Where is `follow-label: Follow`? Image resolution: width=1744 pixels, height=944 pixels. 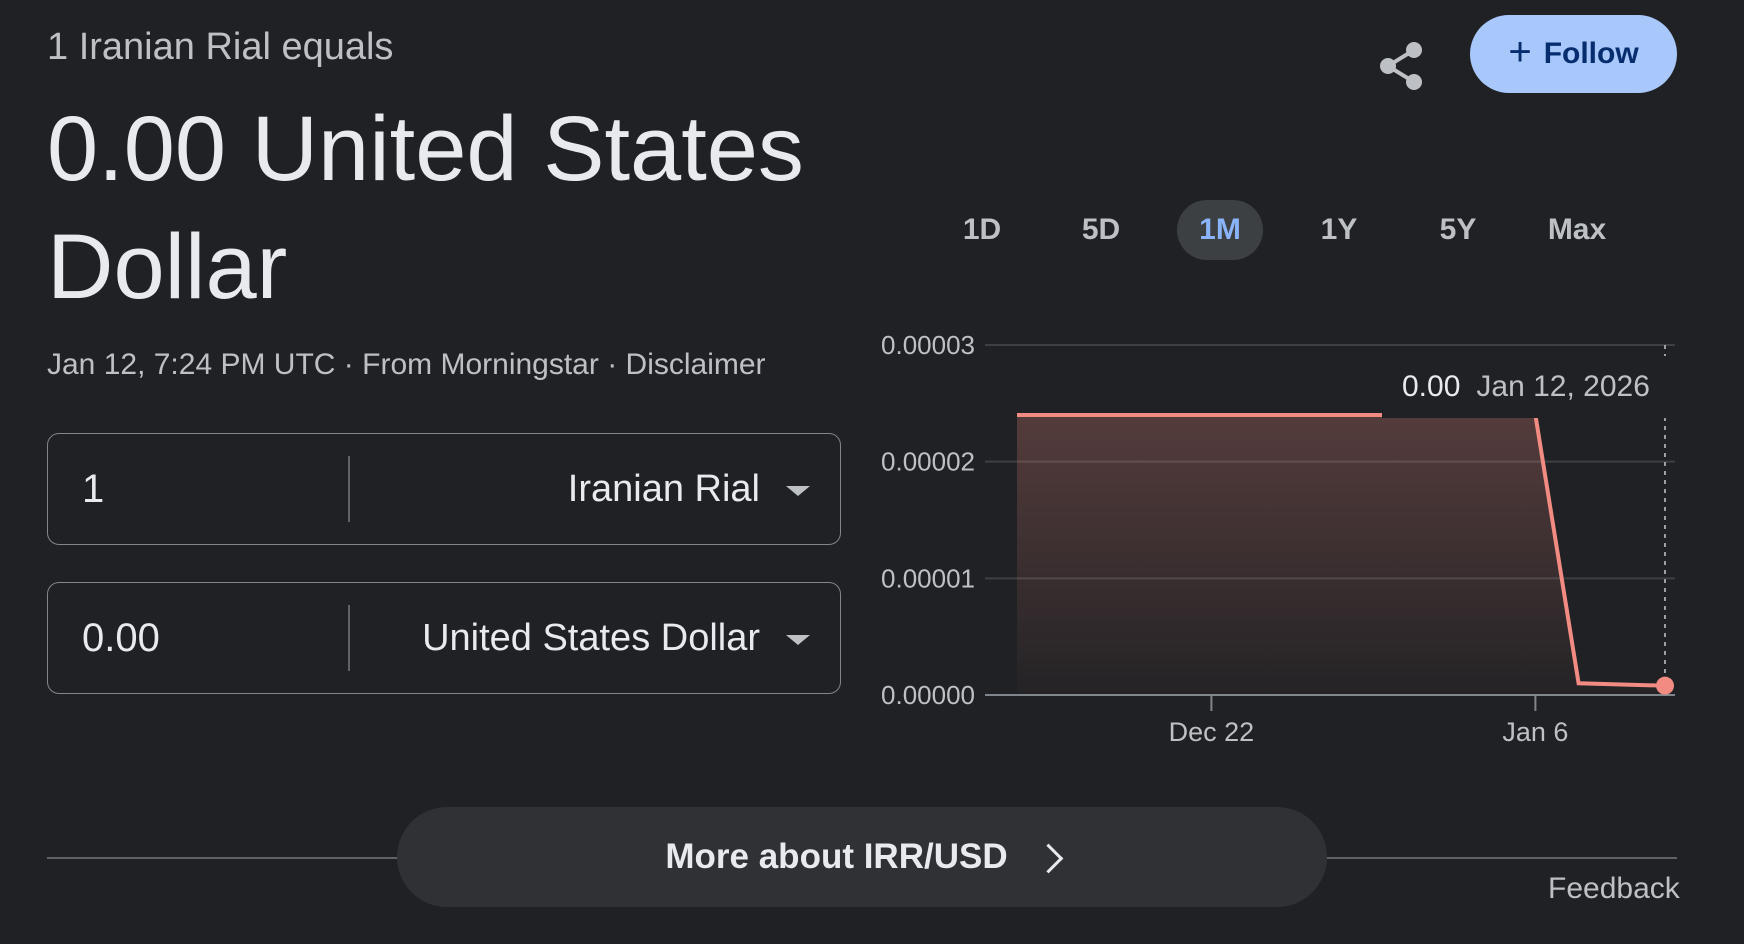 follow-label: Follow is located at coordinates (1591, 53).